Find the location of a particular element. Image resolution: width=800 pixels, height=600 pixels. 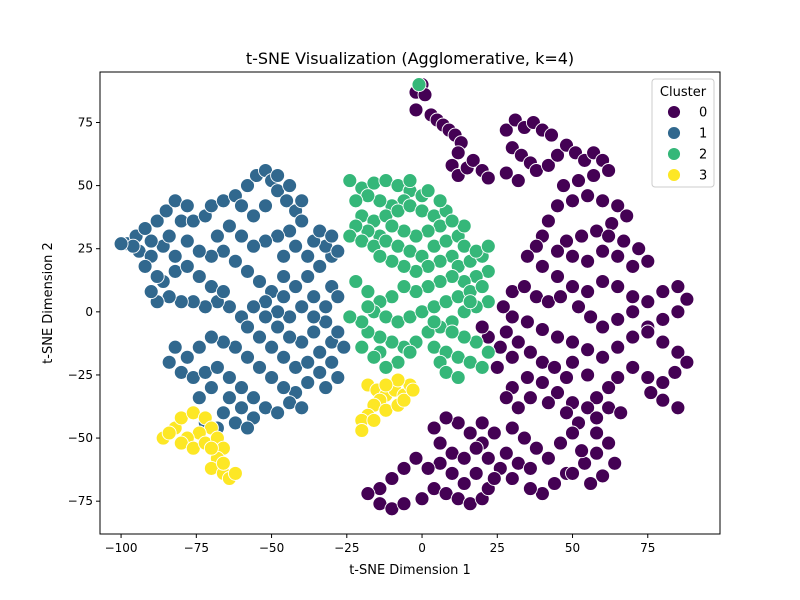

x-tick-label: 50 is located at coordinates (572, 548).